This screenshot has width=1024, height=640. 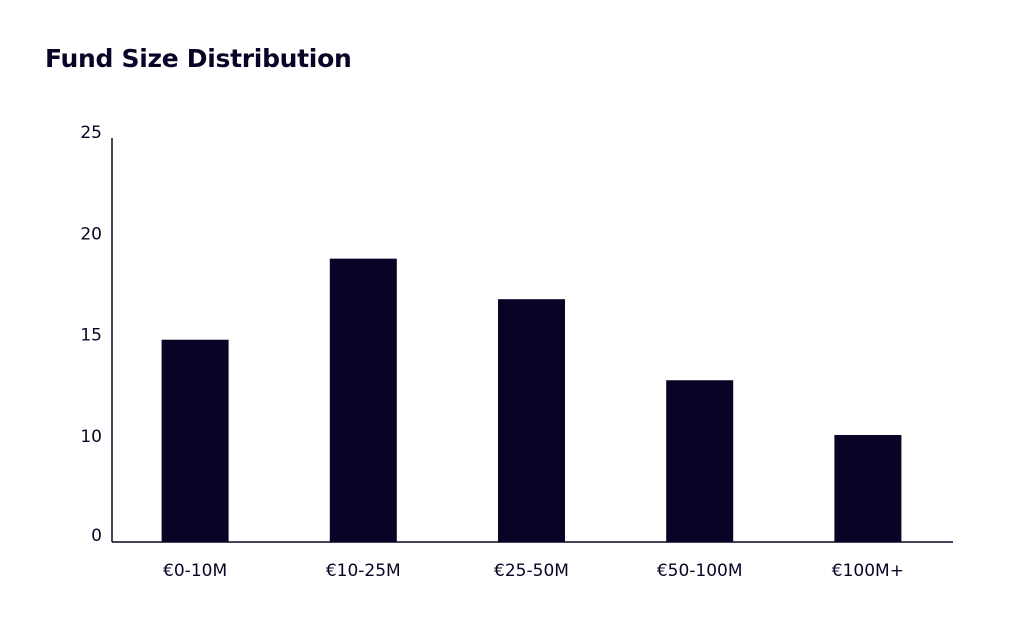 What do you see at coordinates (91, 437) in the screenshot?
I see `y-tick-label: 10` at bounding box center [91, 437].